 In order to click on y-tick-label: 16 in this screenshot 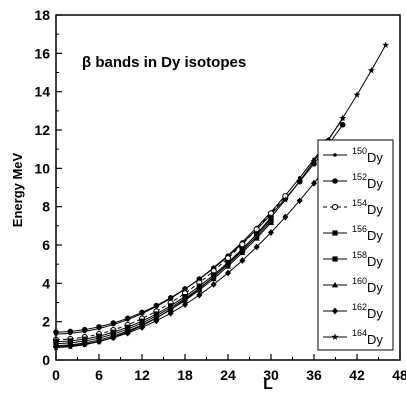, I will do `click(42, 53)`.